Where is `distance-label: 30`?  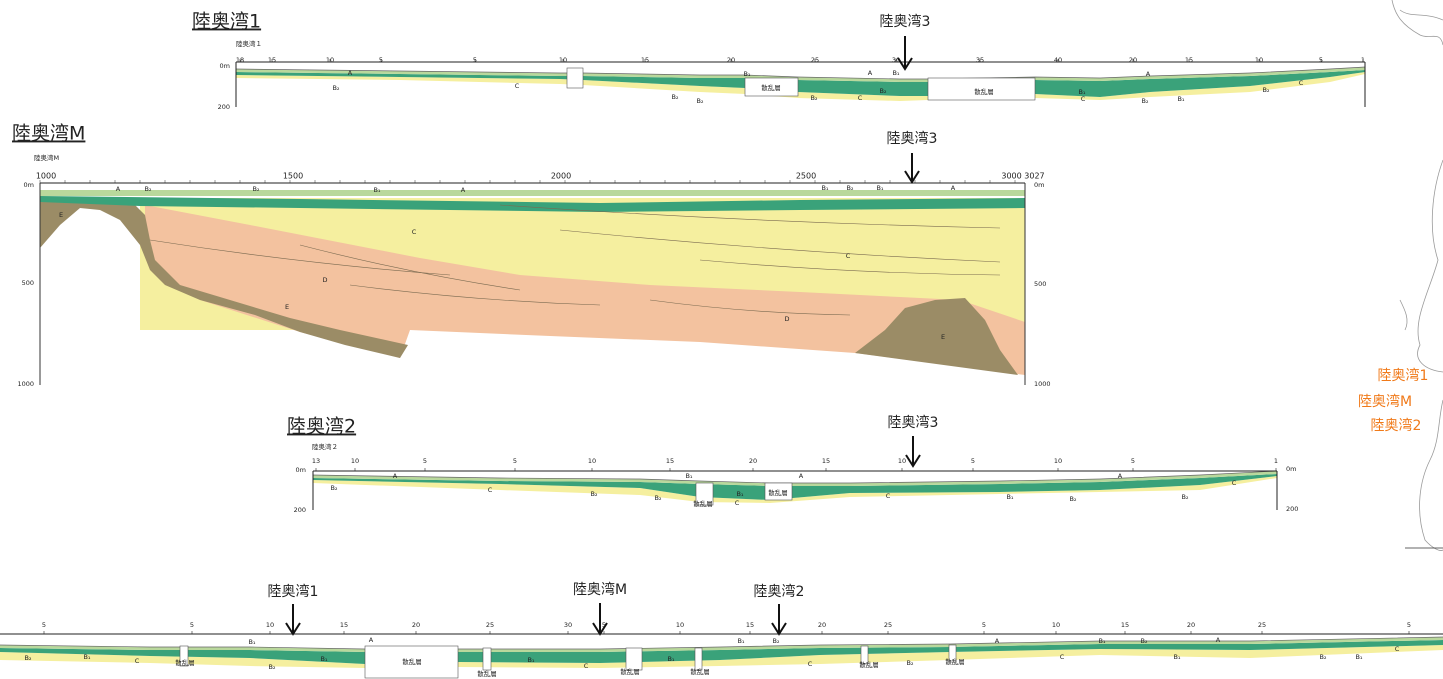
distance-label: 30 is located at coordinates (568, 625).